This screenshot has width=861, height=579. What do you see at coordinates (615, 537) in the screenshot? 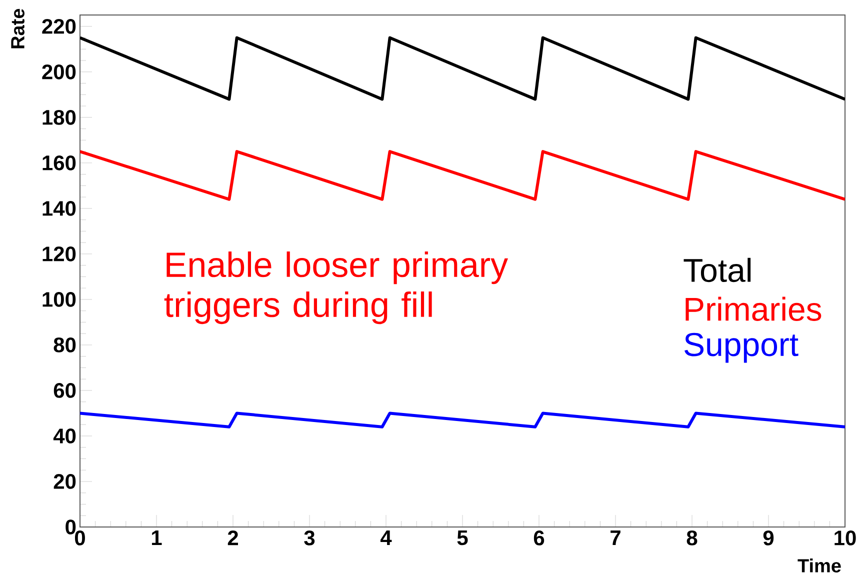
I see `x-tick-label: 7` at bounding box center [615, 537].